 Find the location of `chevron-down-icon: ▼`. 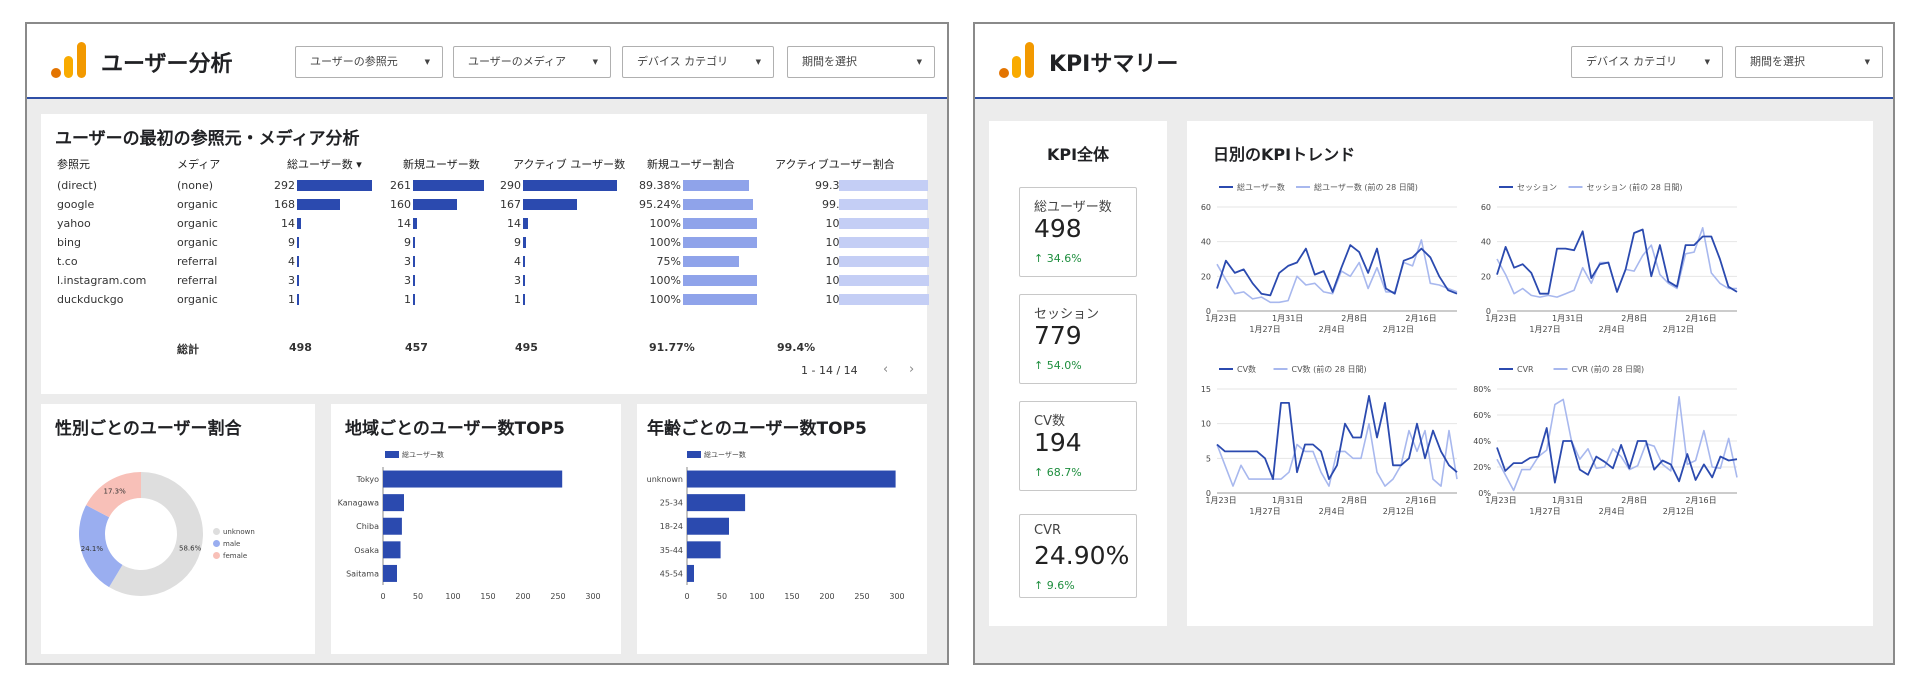

chevron-down-icon: ▼ is located at coordinates (427, 62).